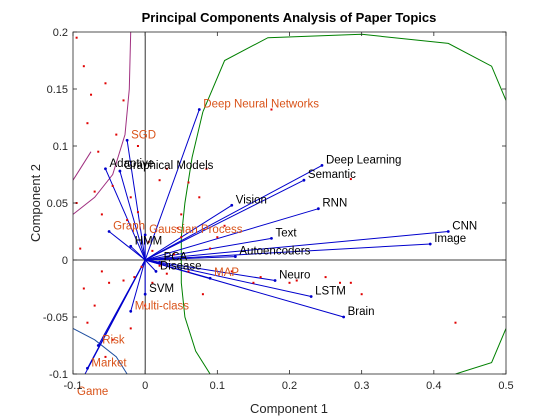  Describe the element at coordinates (181, 266) in the screenshot. I see `loading-label-24: Disease` at that location.